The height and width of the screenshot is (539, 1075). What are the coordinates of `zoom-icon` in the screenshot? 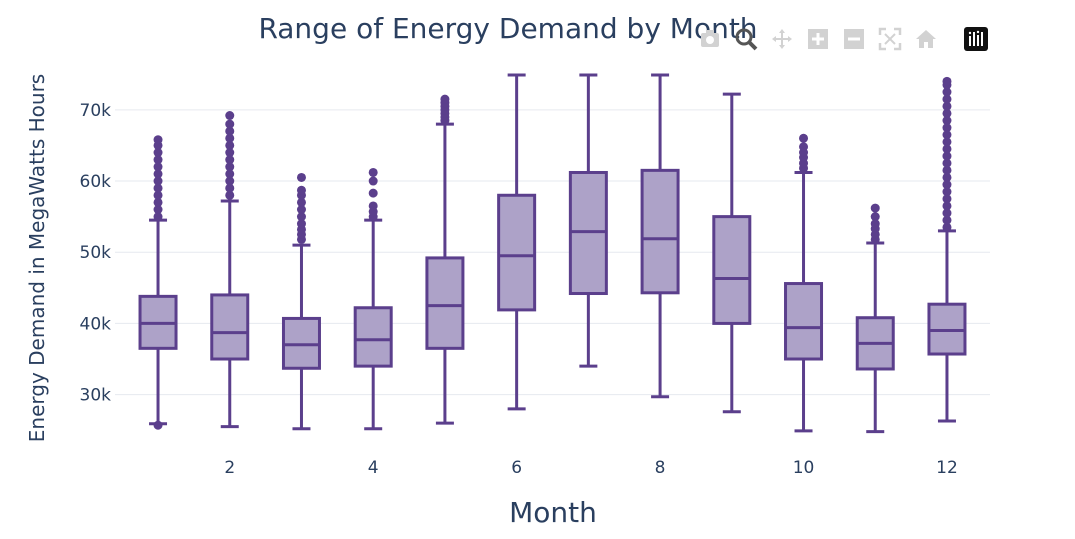 It's located at (746, 39).